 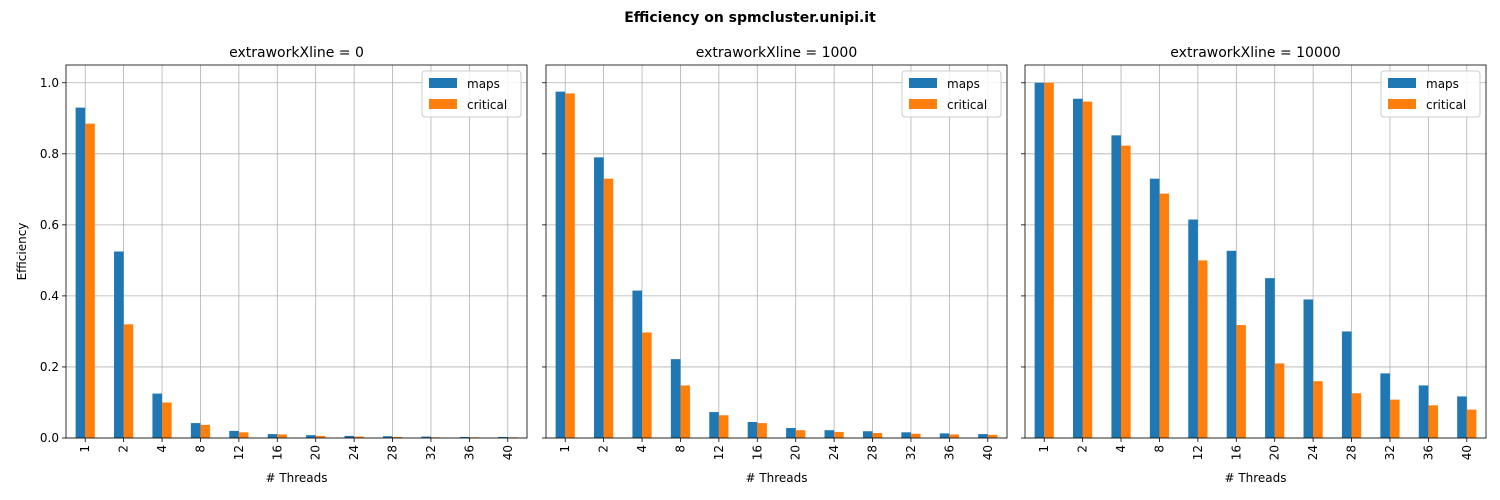 What do you see at coordinates (1255, 449) in the screenshot?
I see `x-axis: 1 2 4 8 12 16 20 24 28 32 36 40` at bounding box center [1255, 449].